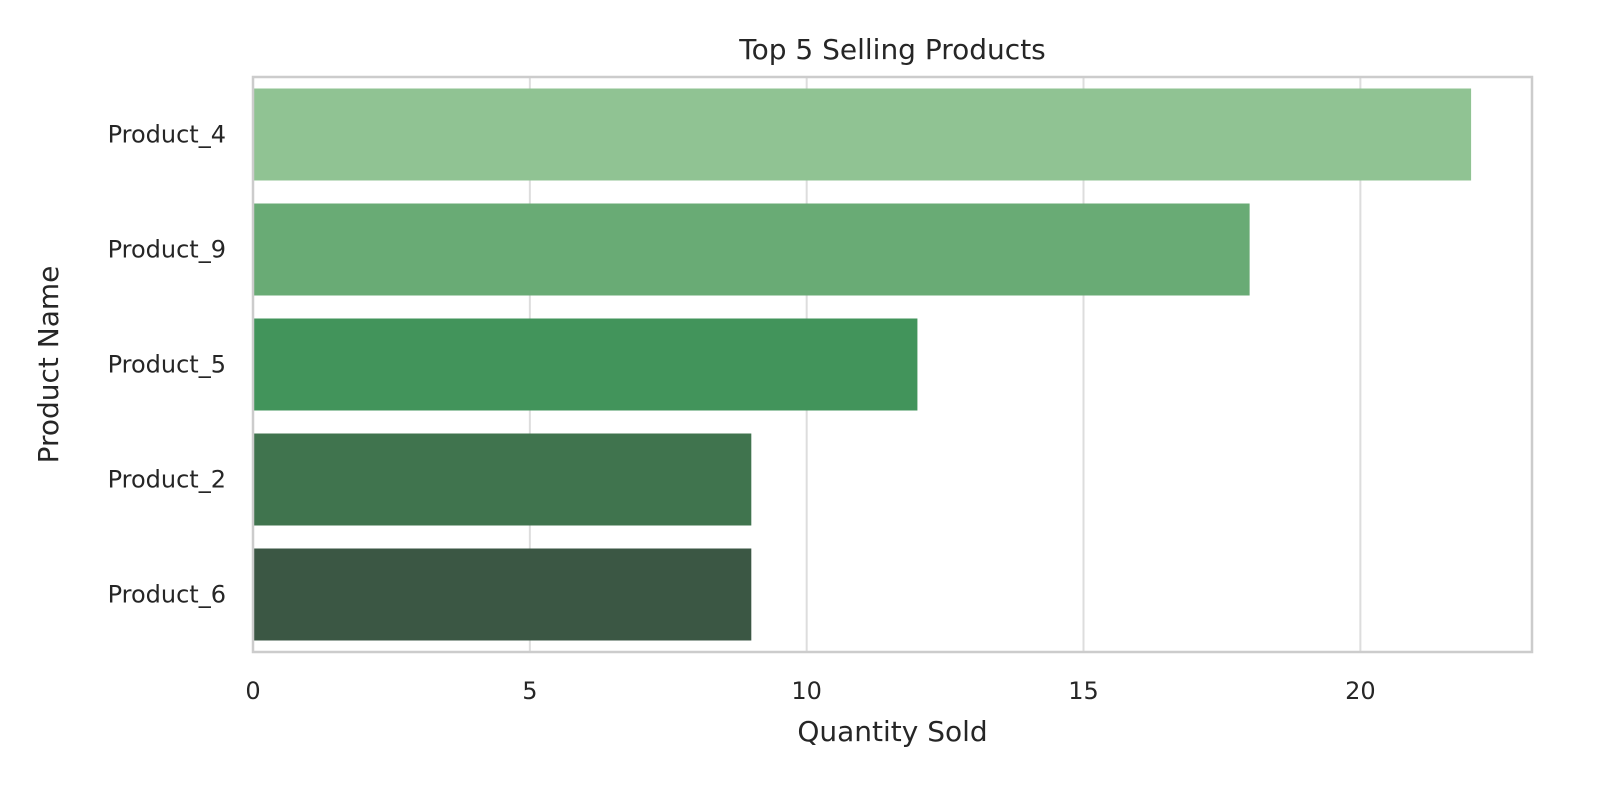 The image size is (1600, 800). Describe the element at coordinates (167, 135) in the screenshot. I see `y-tick-label: Product_4` at that location.